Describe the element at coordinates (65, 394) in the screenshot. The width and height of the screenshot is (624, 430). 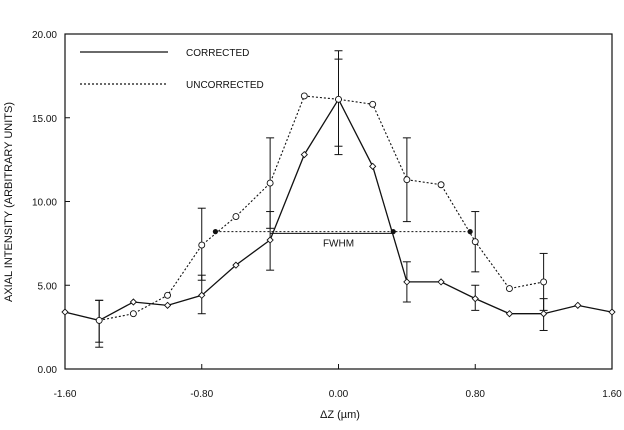
I see `x-tick-label: -1.60` at that location.